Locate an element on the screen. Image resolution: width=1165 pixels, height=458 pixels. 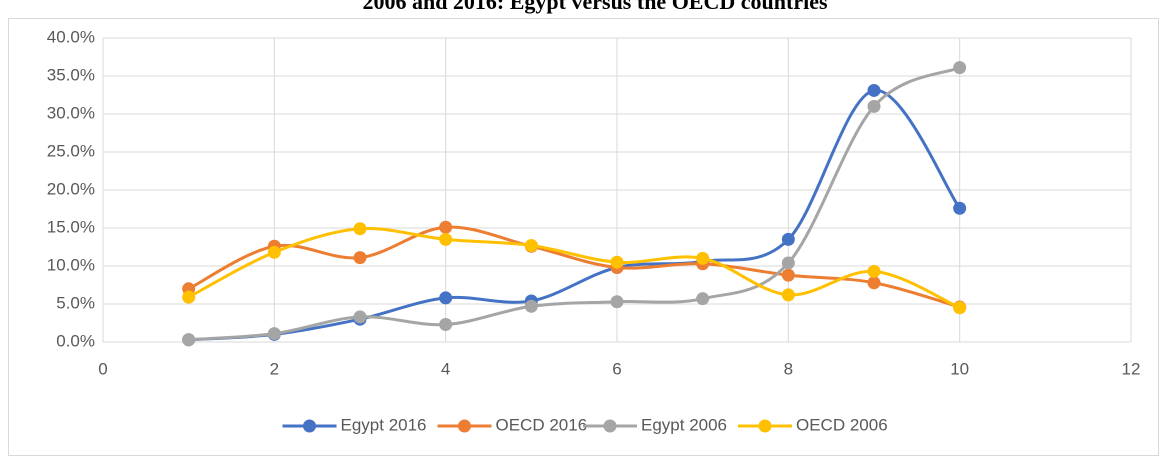
legend-label: Egypt 2016 is located at coordinates (384, 424).